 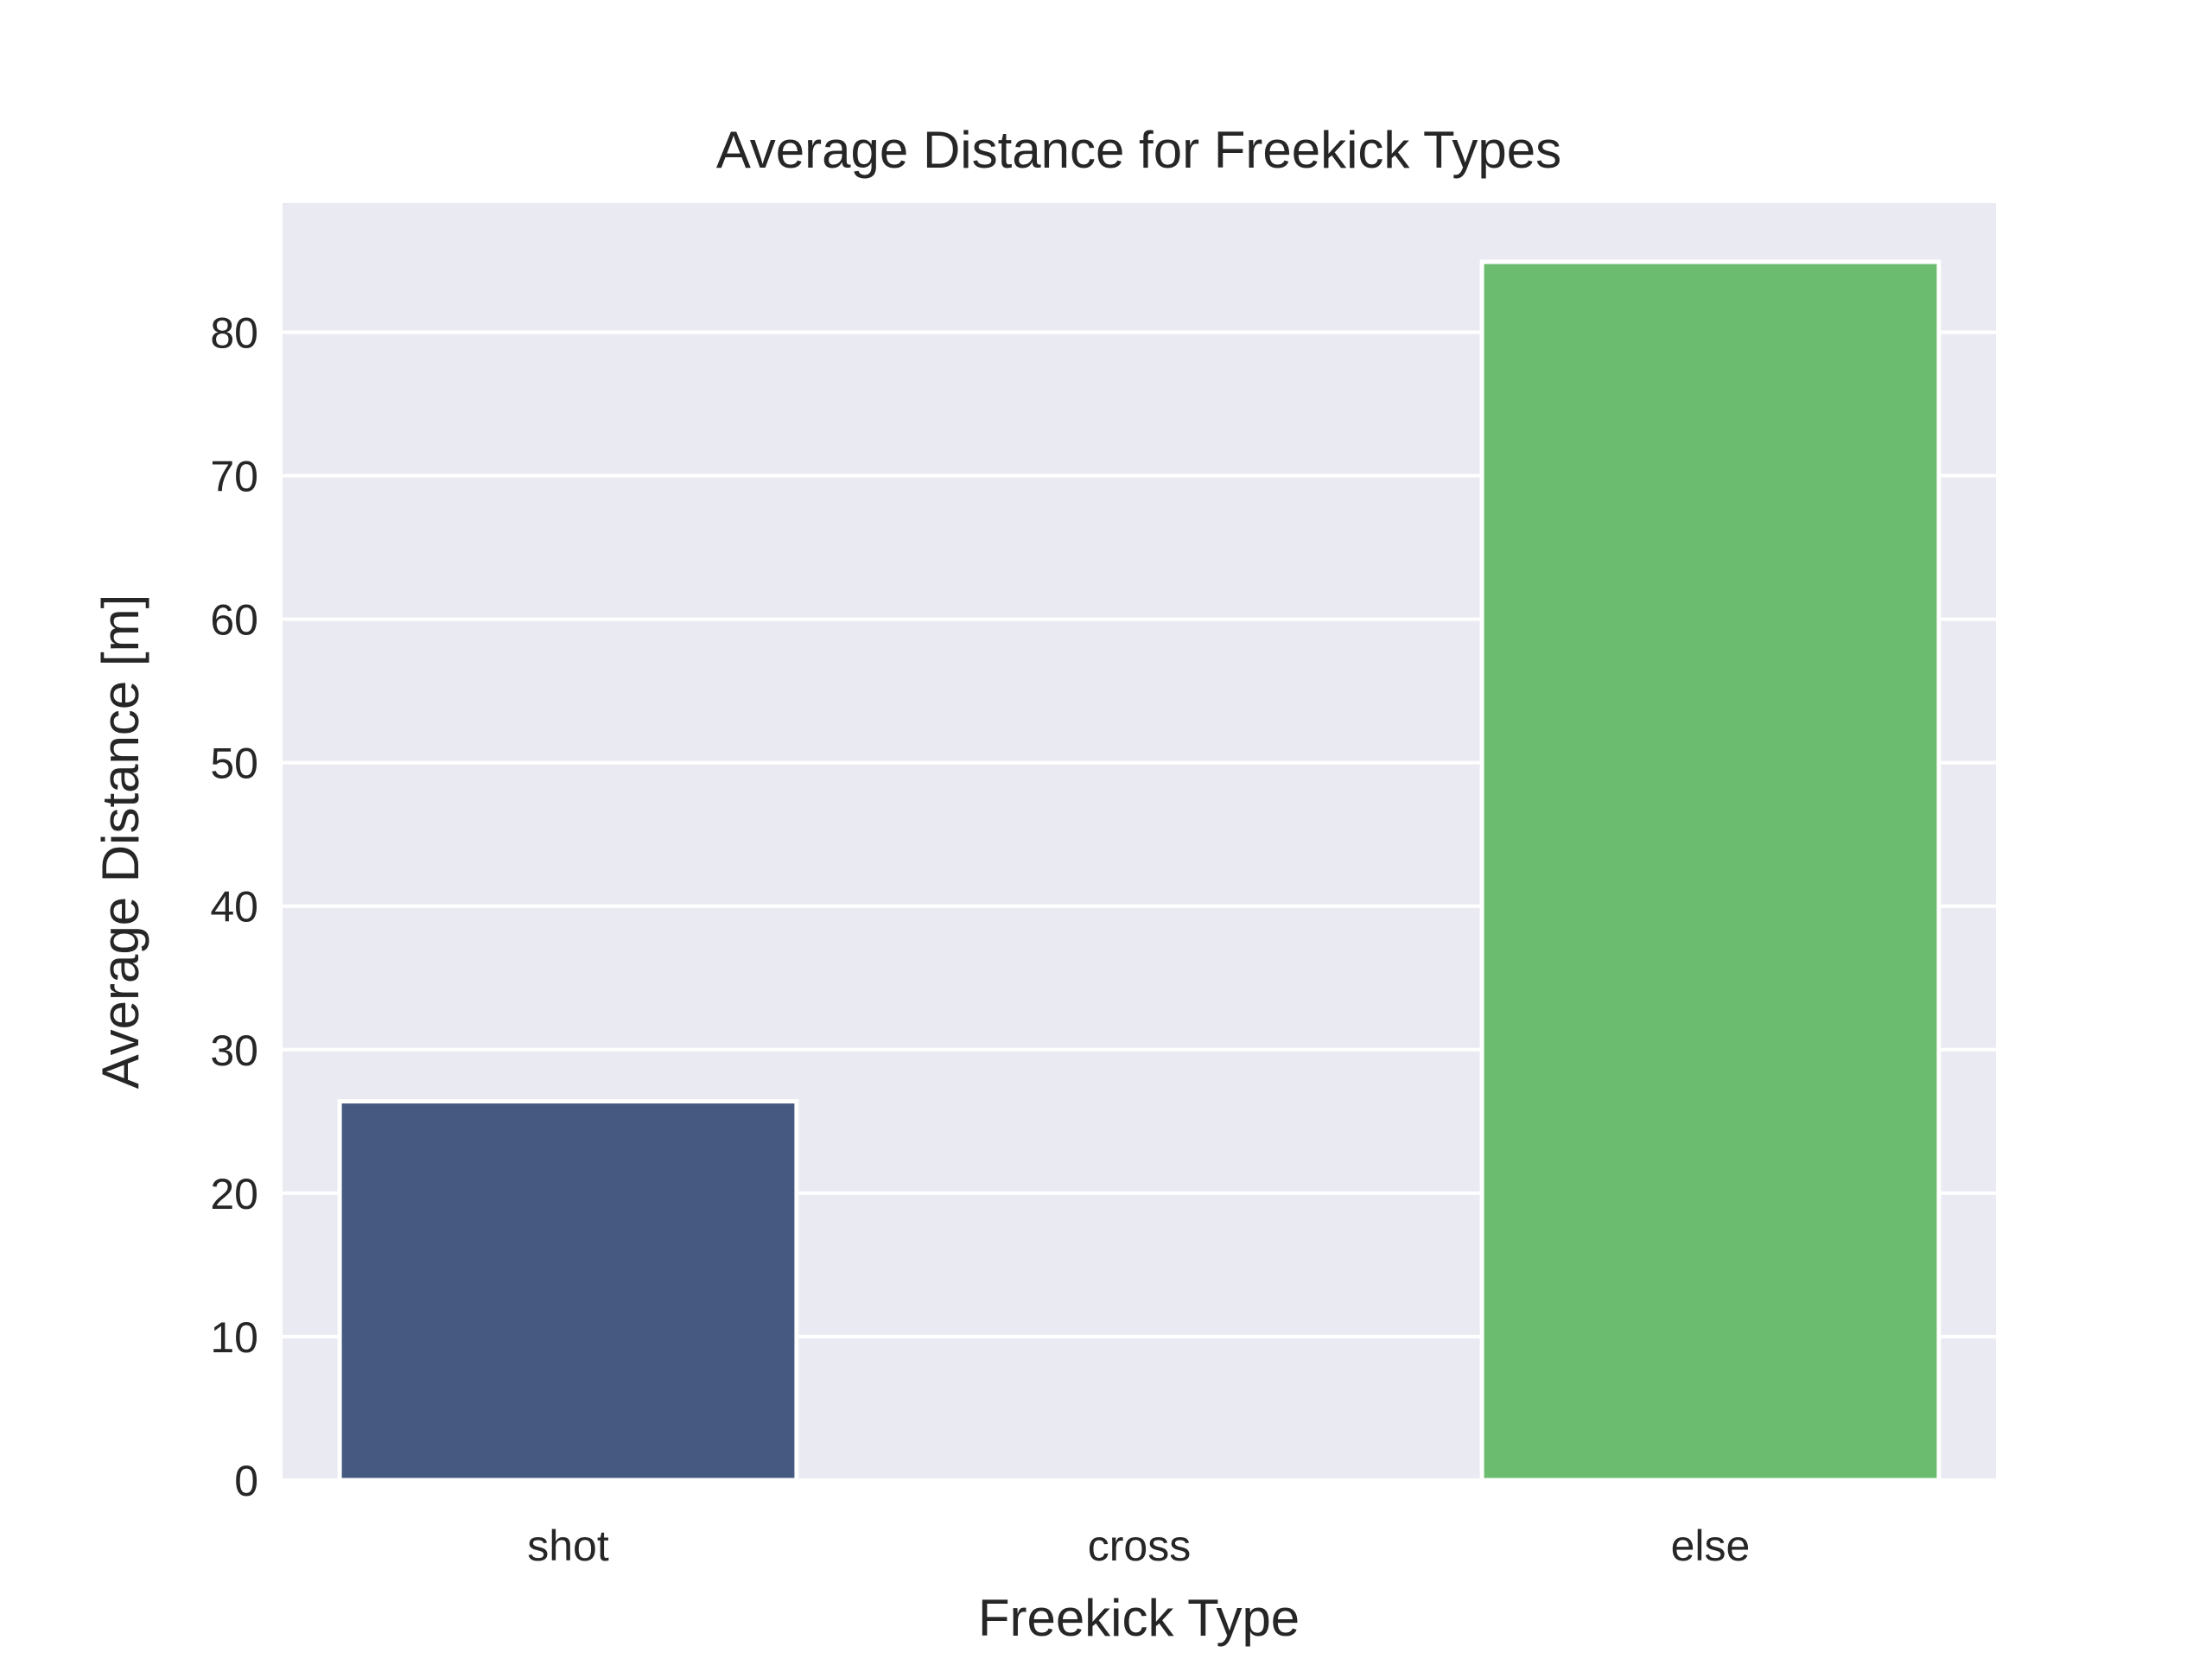 I want to click on x-axis-title: Freekick Type, so click(x=1139, y=1618).